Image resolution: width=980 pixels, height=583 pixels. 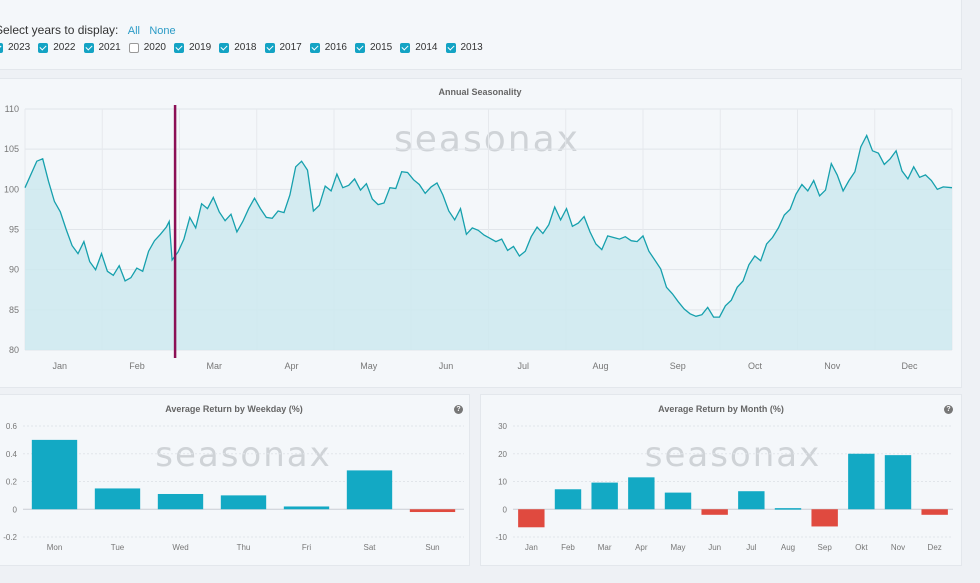 What do you see at coordinates (948, 409) in the screenshot?
I see `month-help-icon: ?` at bounding box center [948, 409].